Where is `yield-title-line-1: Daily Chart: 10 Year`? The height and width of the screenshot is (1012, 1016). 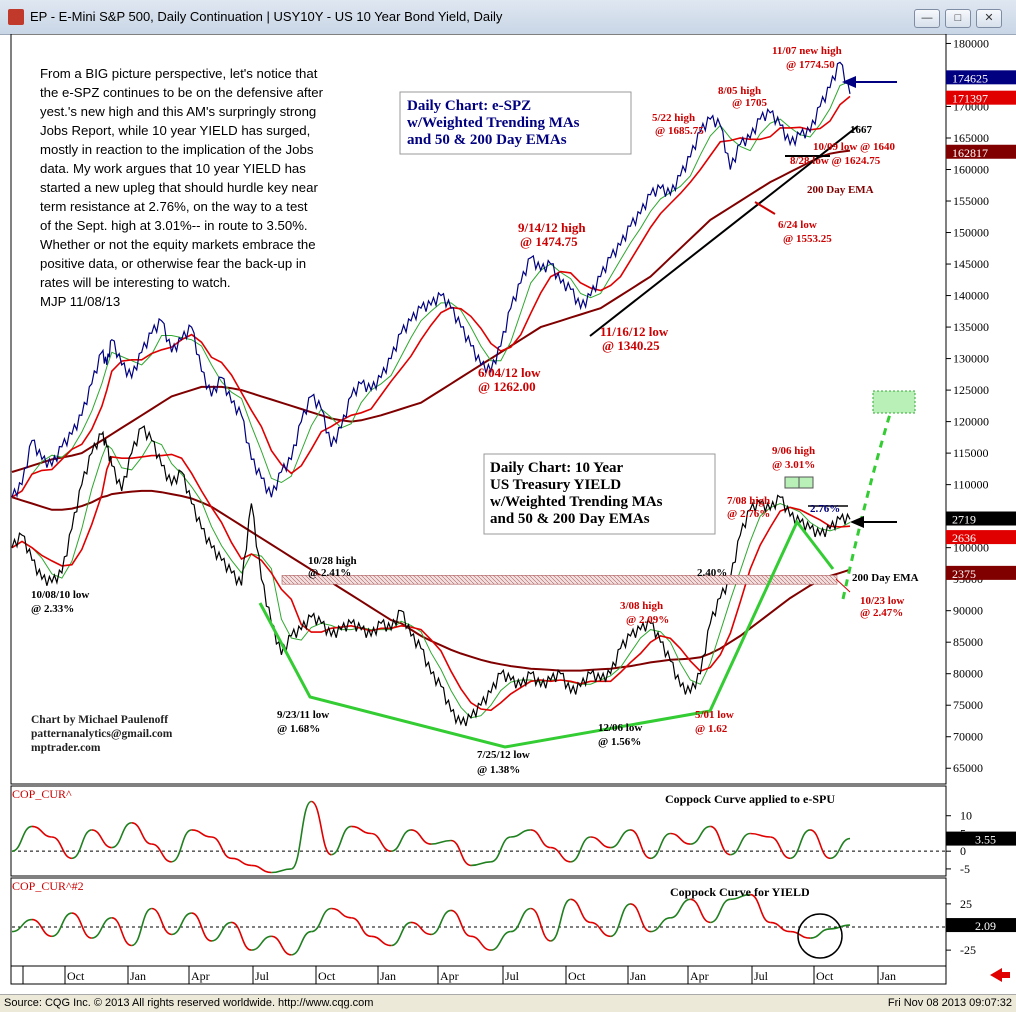
yield-title-line-1: Daily Chart: 10 Year is located at coordinates (557, 468).